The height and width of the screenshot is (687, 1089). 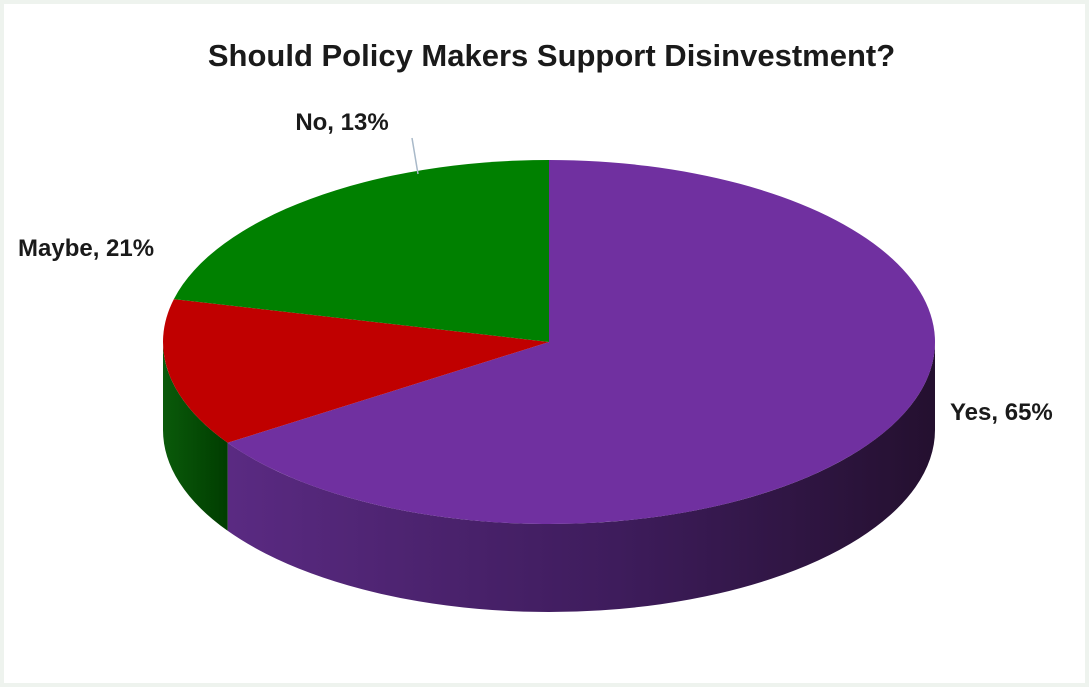 What do you see at coordinates (86, 248) in the screenshot?
I see `slice-label-maybe: Maybe, 21%` at bounding box center [86, 248].